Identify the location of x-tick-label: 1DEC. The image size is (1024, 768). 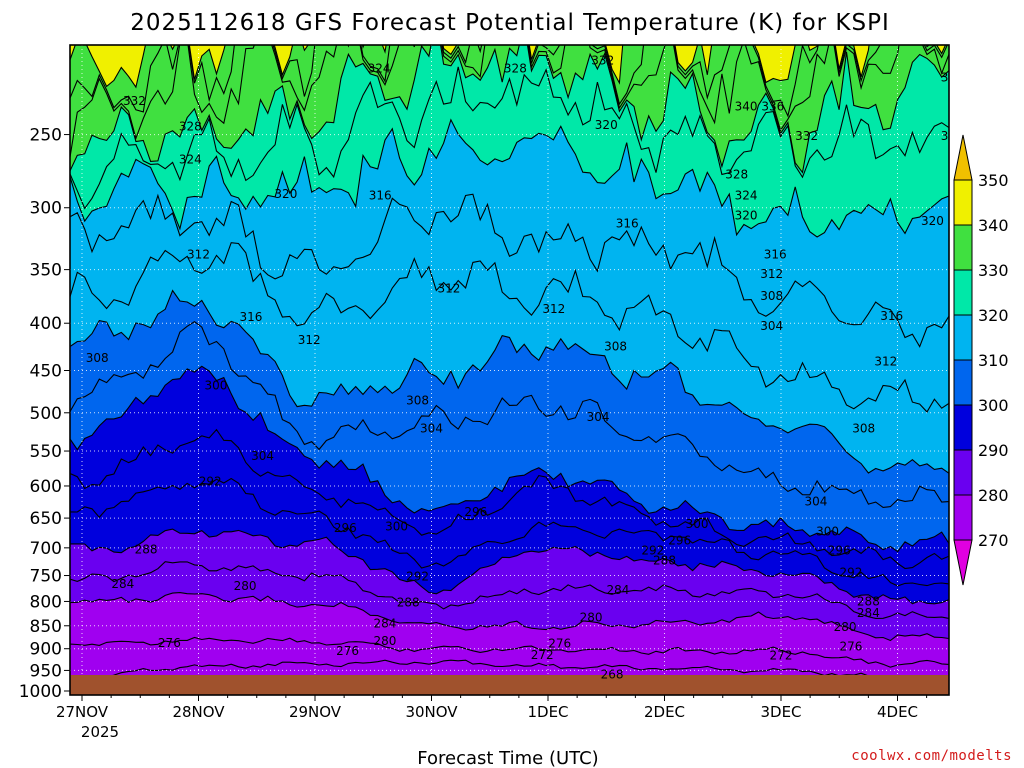
(547, 712).